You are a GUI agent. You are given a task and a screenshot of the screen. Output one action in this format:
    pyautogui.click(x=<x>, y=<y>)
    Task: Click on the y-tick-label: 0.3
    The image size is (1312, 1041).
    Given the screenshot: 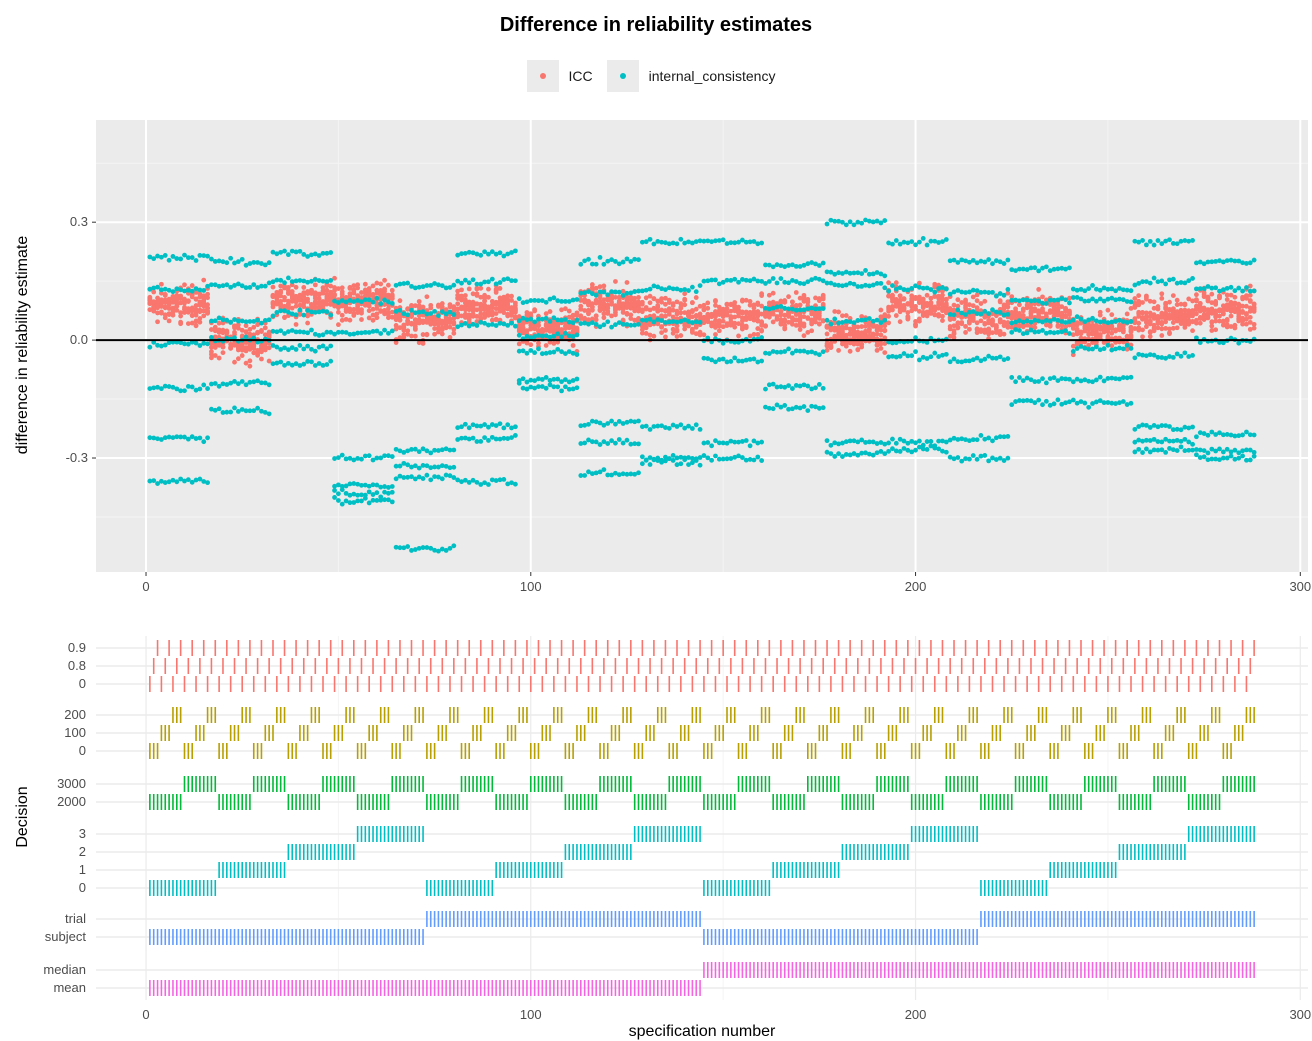 What is the action you would take?
    pyautogui.click(x=79, y=221)
    